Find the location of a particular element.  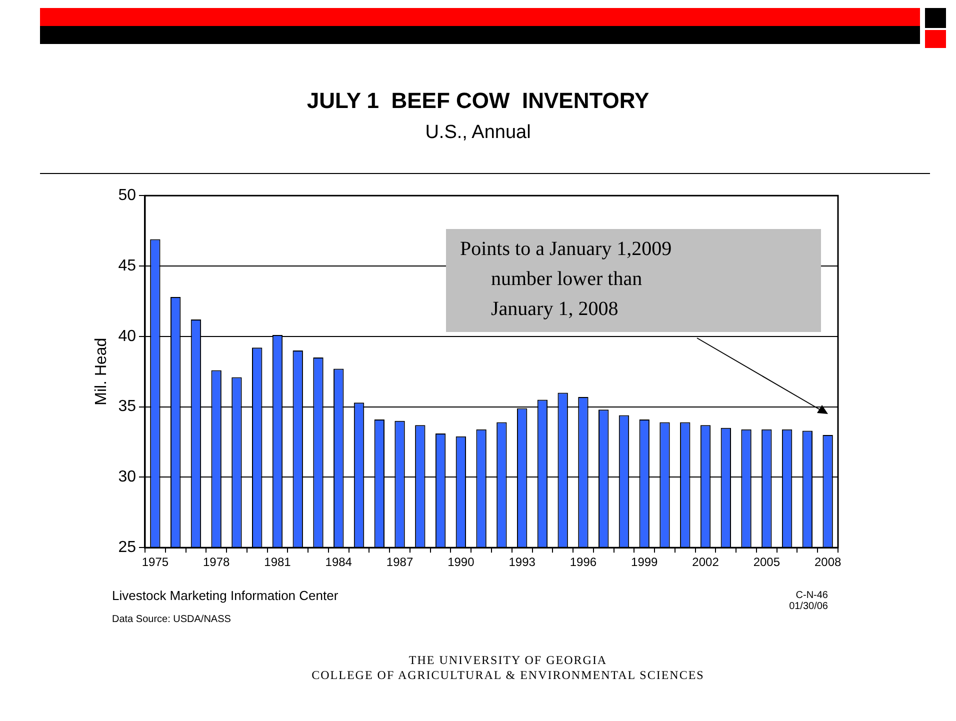

text: C-N-46 01/30/06 is located at coordinates (808, 601).